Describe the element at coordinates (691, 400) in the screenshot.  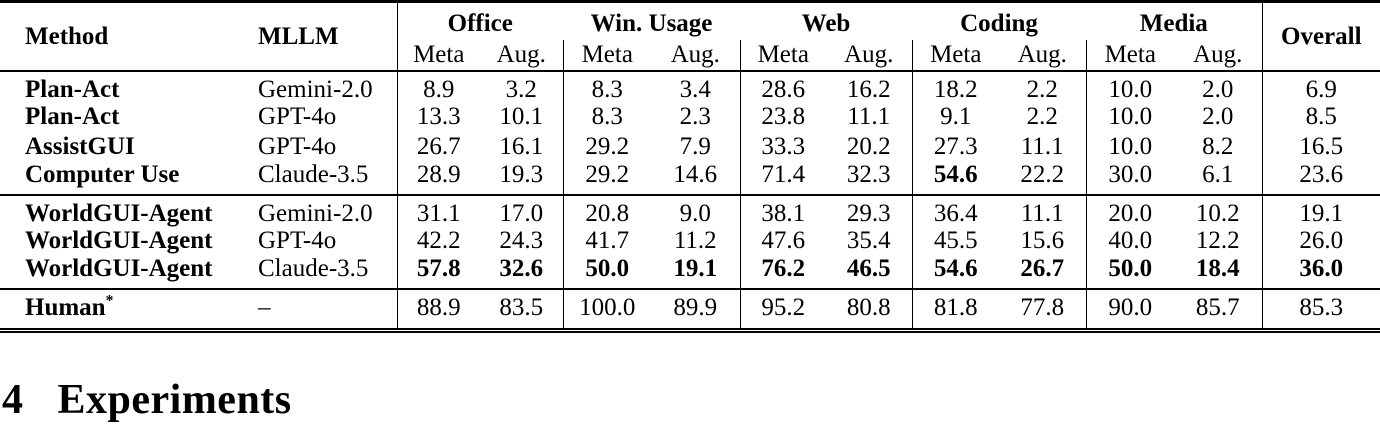
I see `section-heading: 4 Experiments` at that location.